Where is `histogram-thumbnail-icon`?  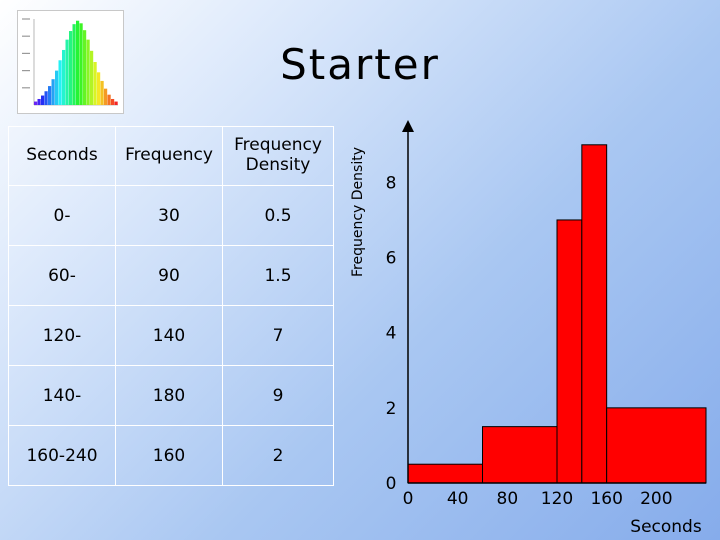 histogram-thumbnail-icon is located at coordinates (70, 62).